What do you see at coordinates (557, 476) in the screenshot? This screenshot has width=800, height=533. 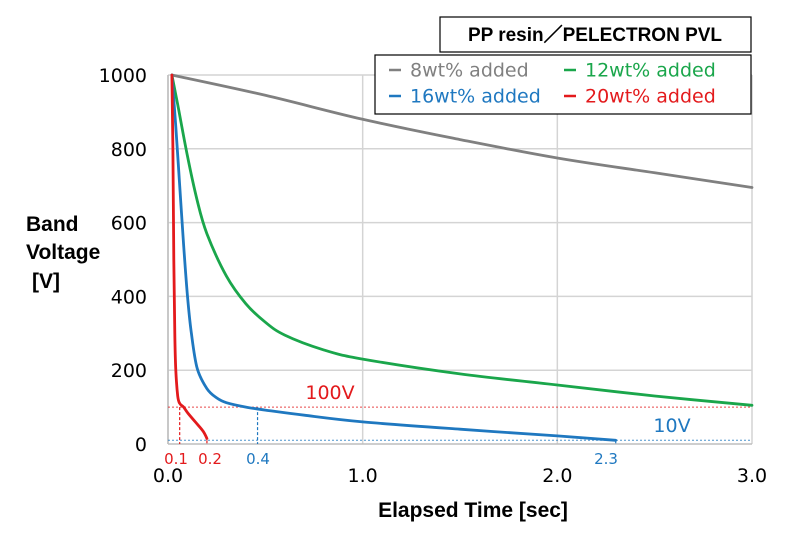 I see `x-tick-label: 2.0` at bounding box center [557, 476].